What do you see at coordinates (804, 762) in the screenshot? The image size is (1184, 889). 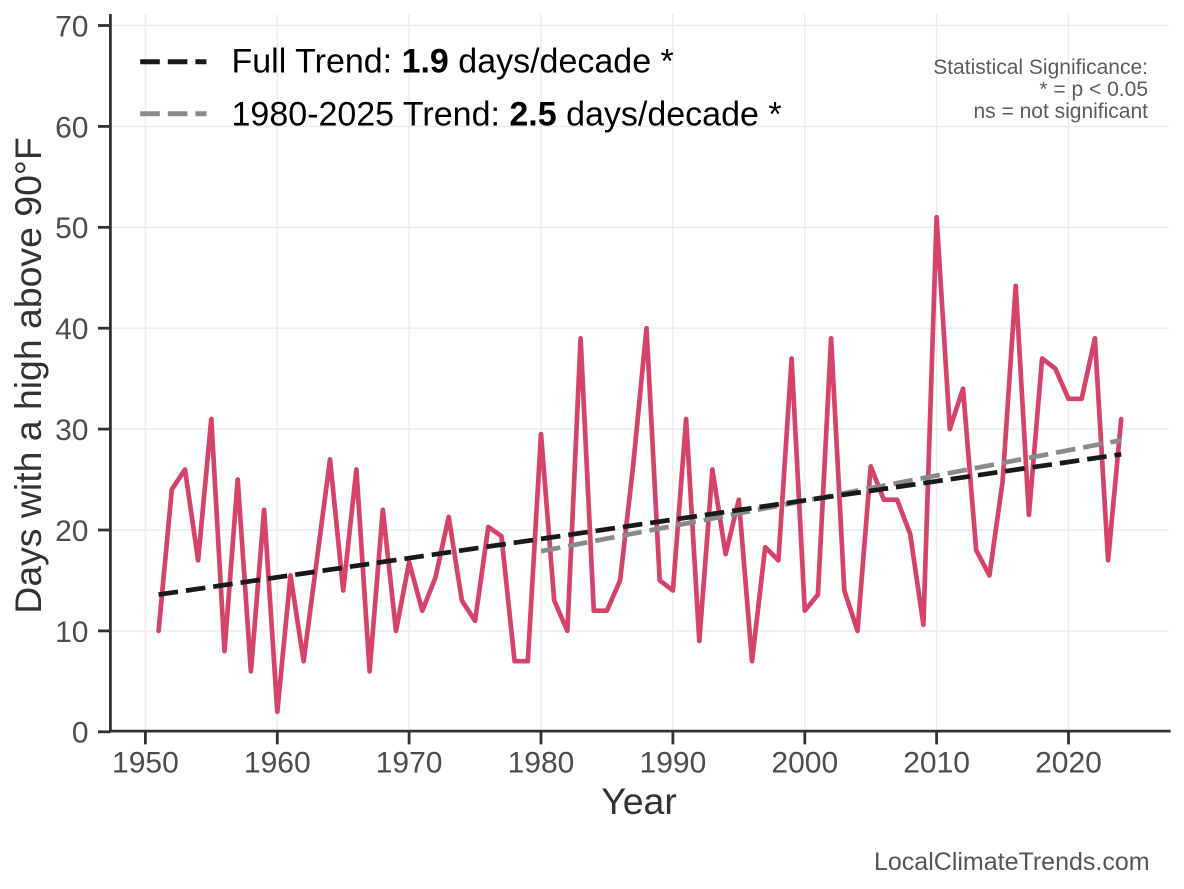 I see `svg-text: 2000` at bounding box center [804, 762].